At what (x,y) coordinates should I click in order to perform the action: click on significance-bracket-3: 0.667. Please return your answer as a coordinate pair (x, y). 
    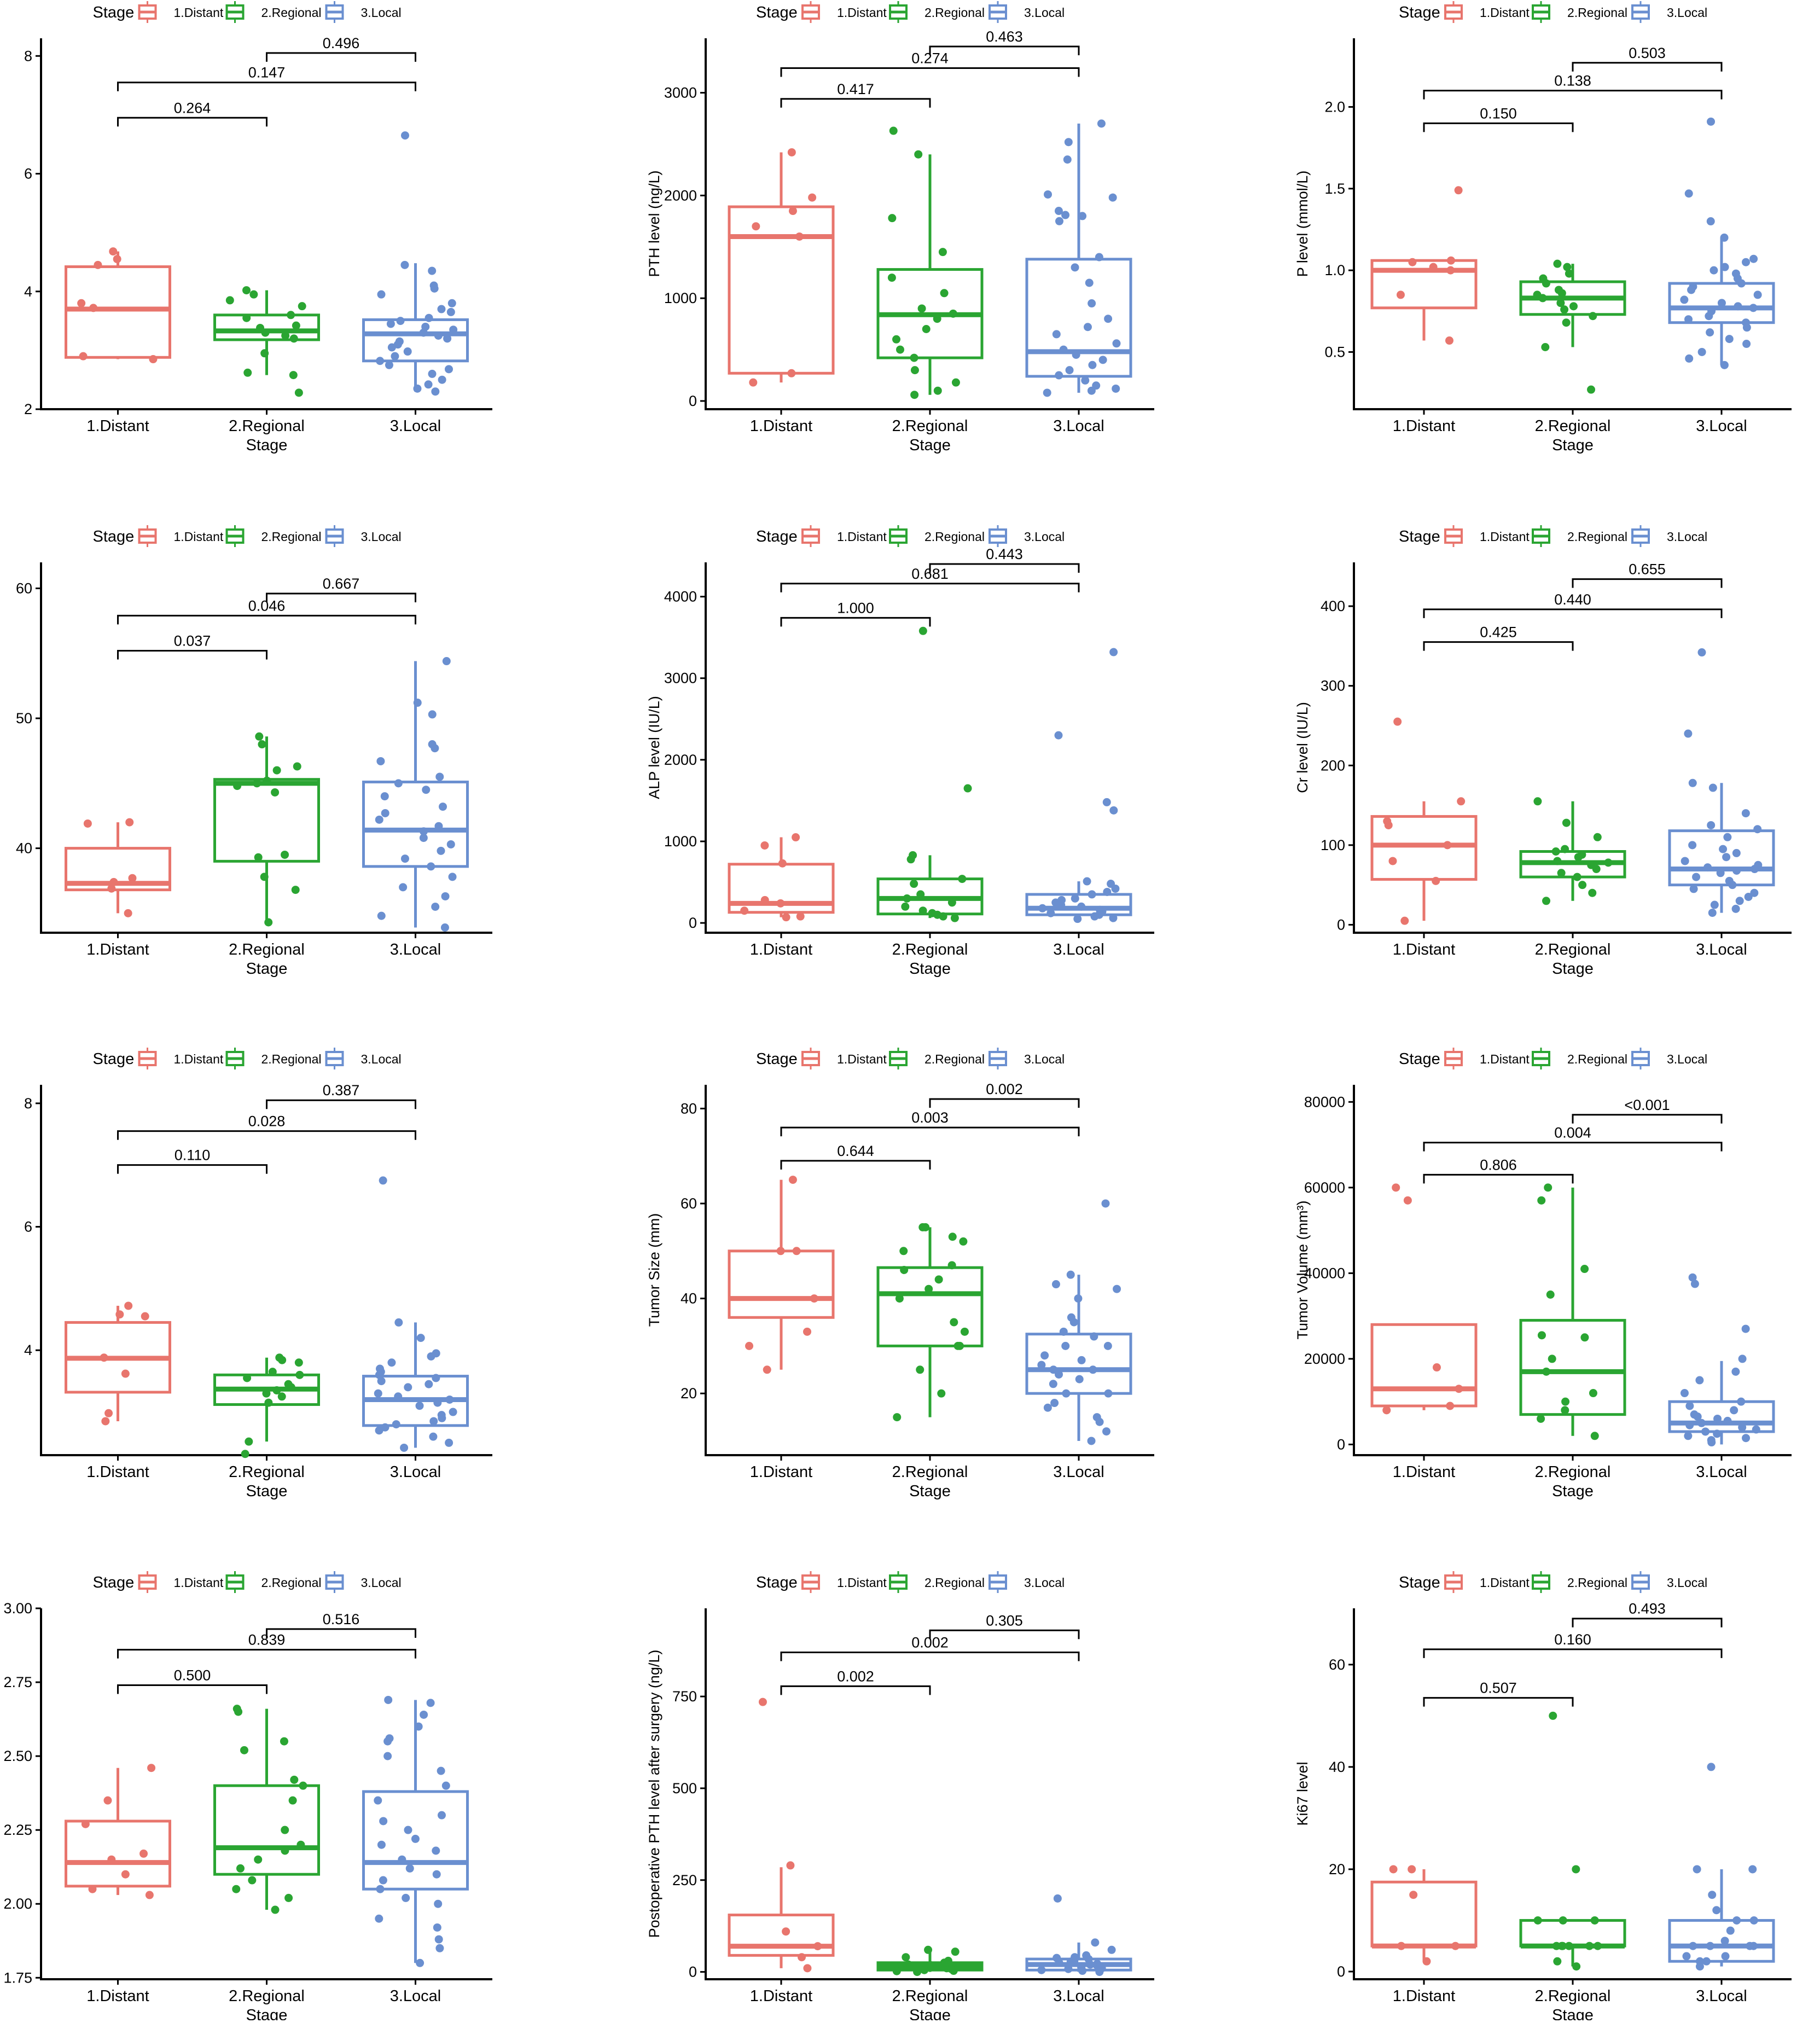
    Looking at the image, I should click on (341, 589).